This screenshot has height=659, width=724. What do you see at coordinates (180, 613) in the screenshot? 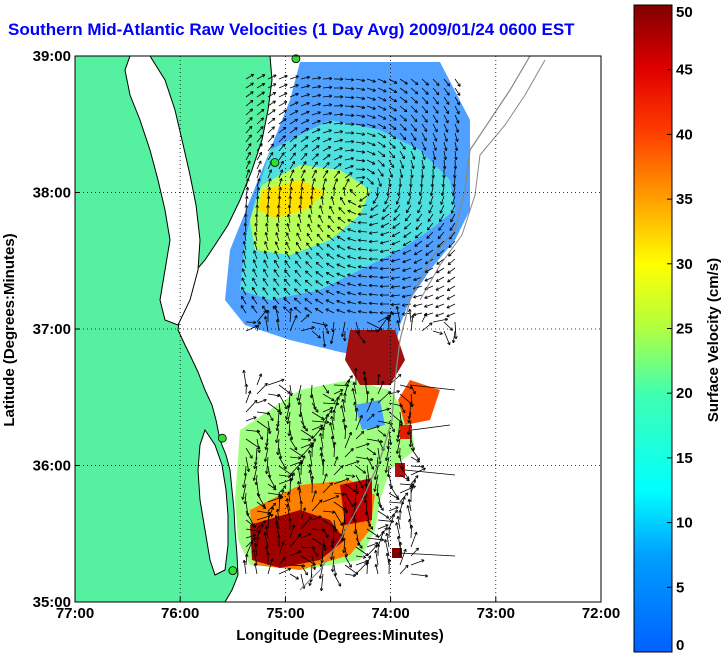
I see `x-tick-label: 76:00` at bounding box center [180, 613].